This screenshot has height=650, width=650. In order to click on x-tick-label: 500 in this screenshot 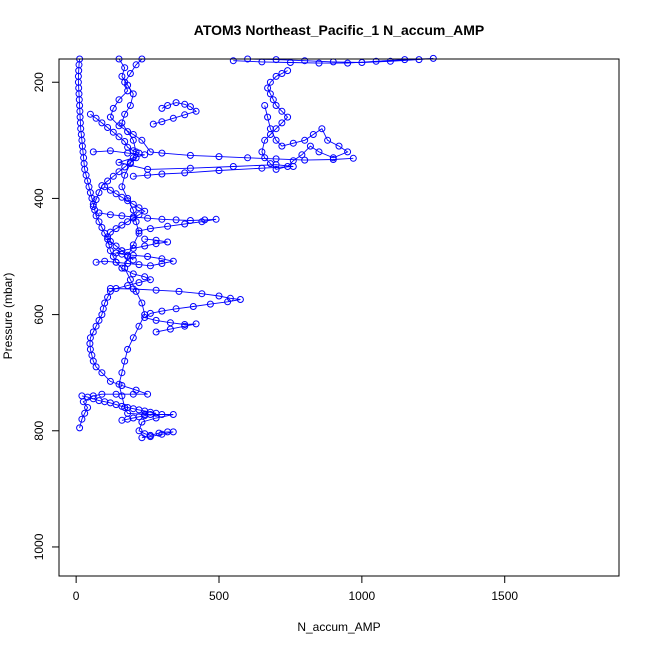, I will do `click(219, 596)`.